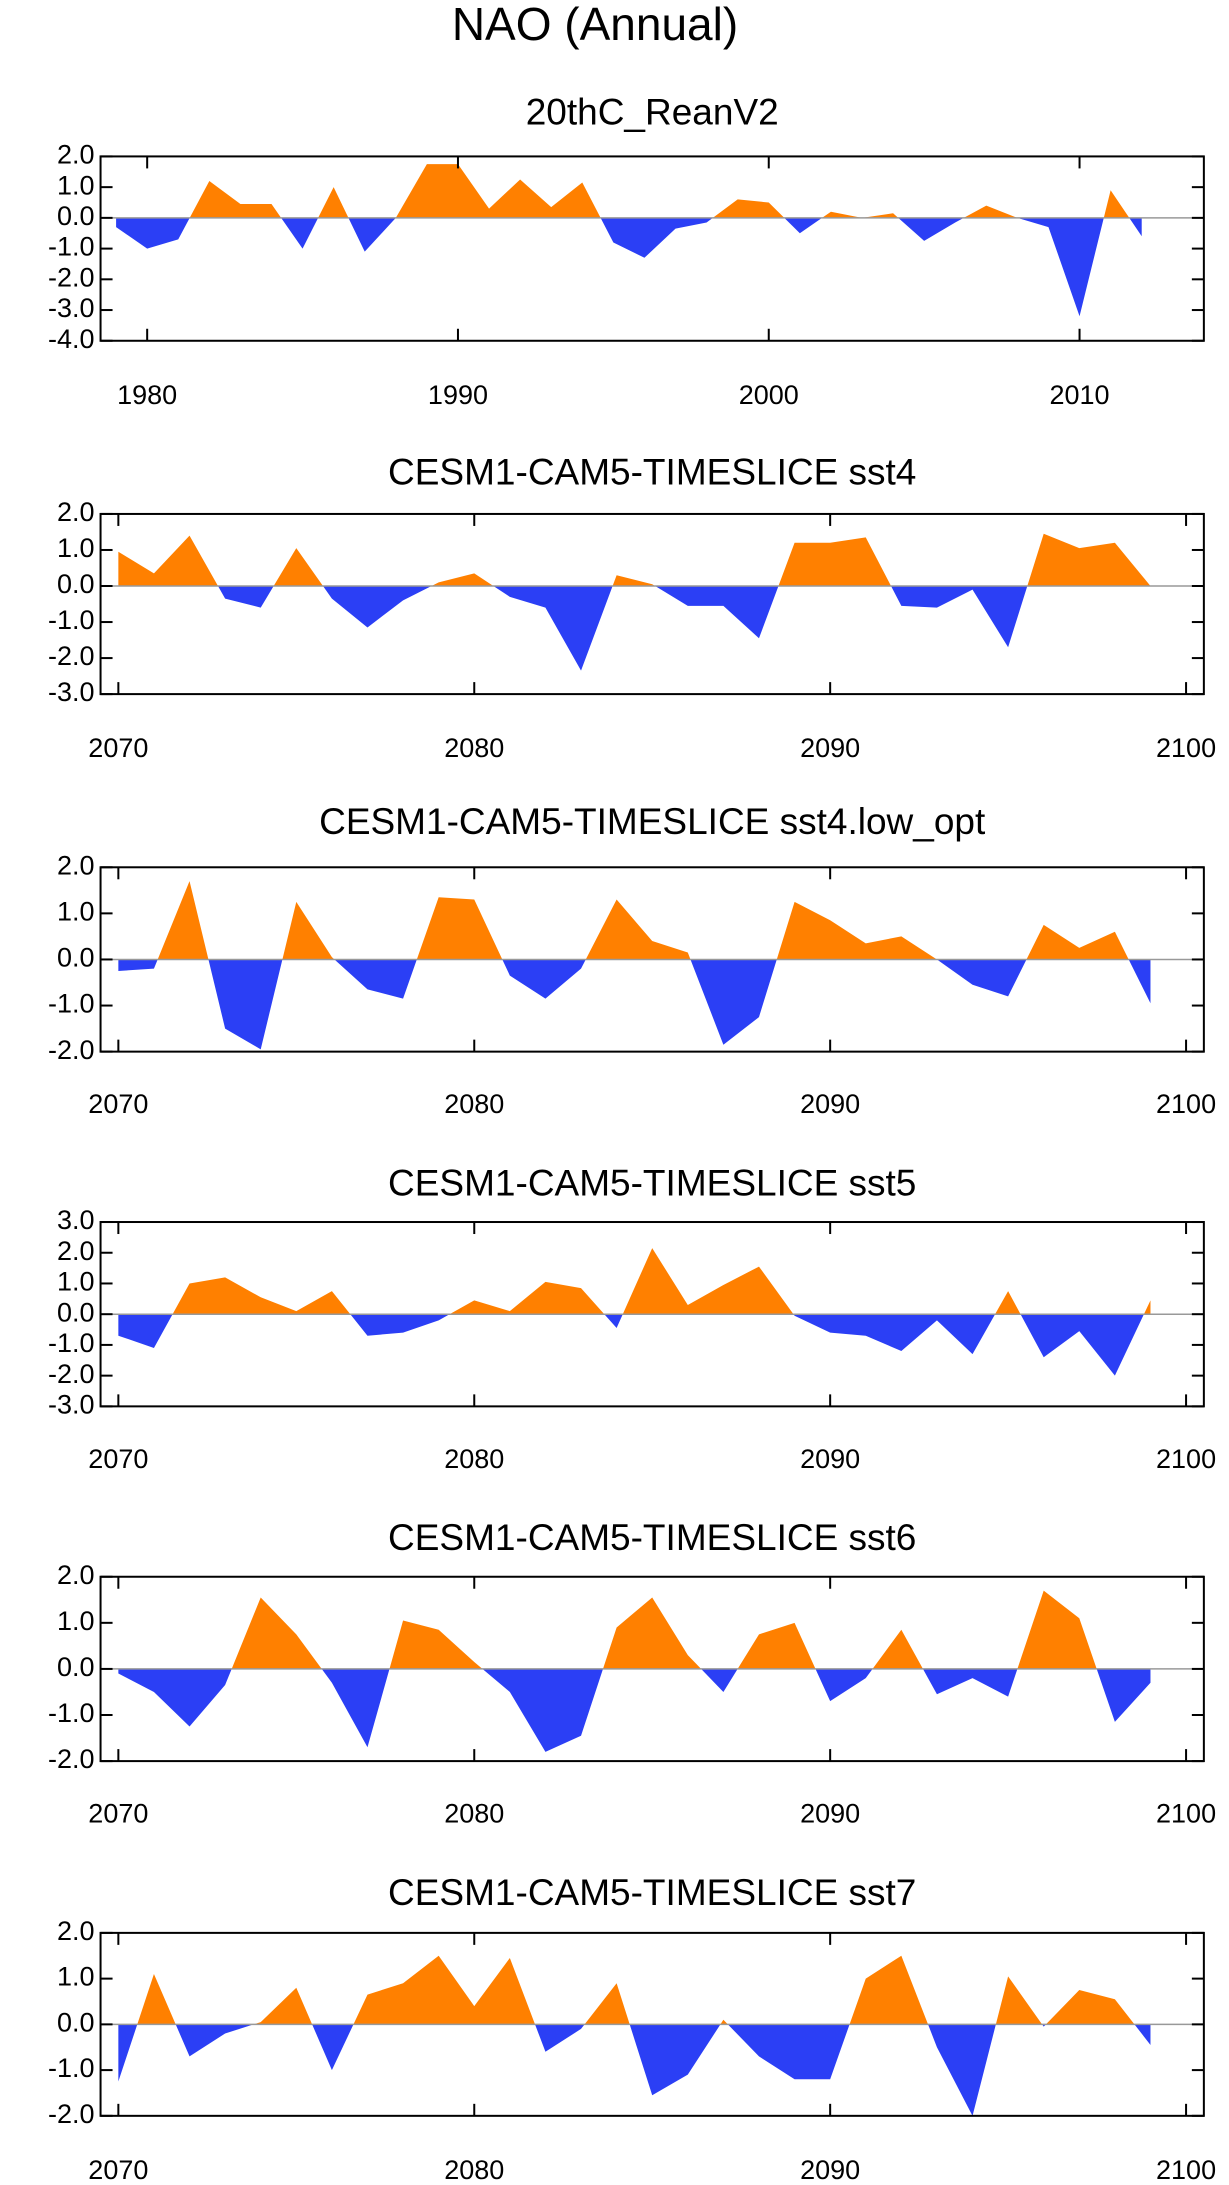  Describe the element at coordinates (76, 1220) in the screenshot. I see `y-tick-label: 3.0` at that location.